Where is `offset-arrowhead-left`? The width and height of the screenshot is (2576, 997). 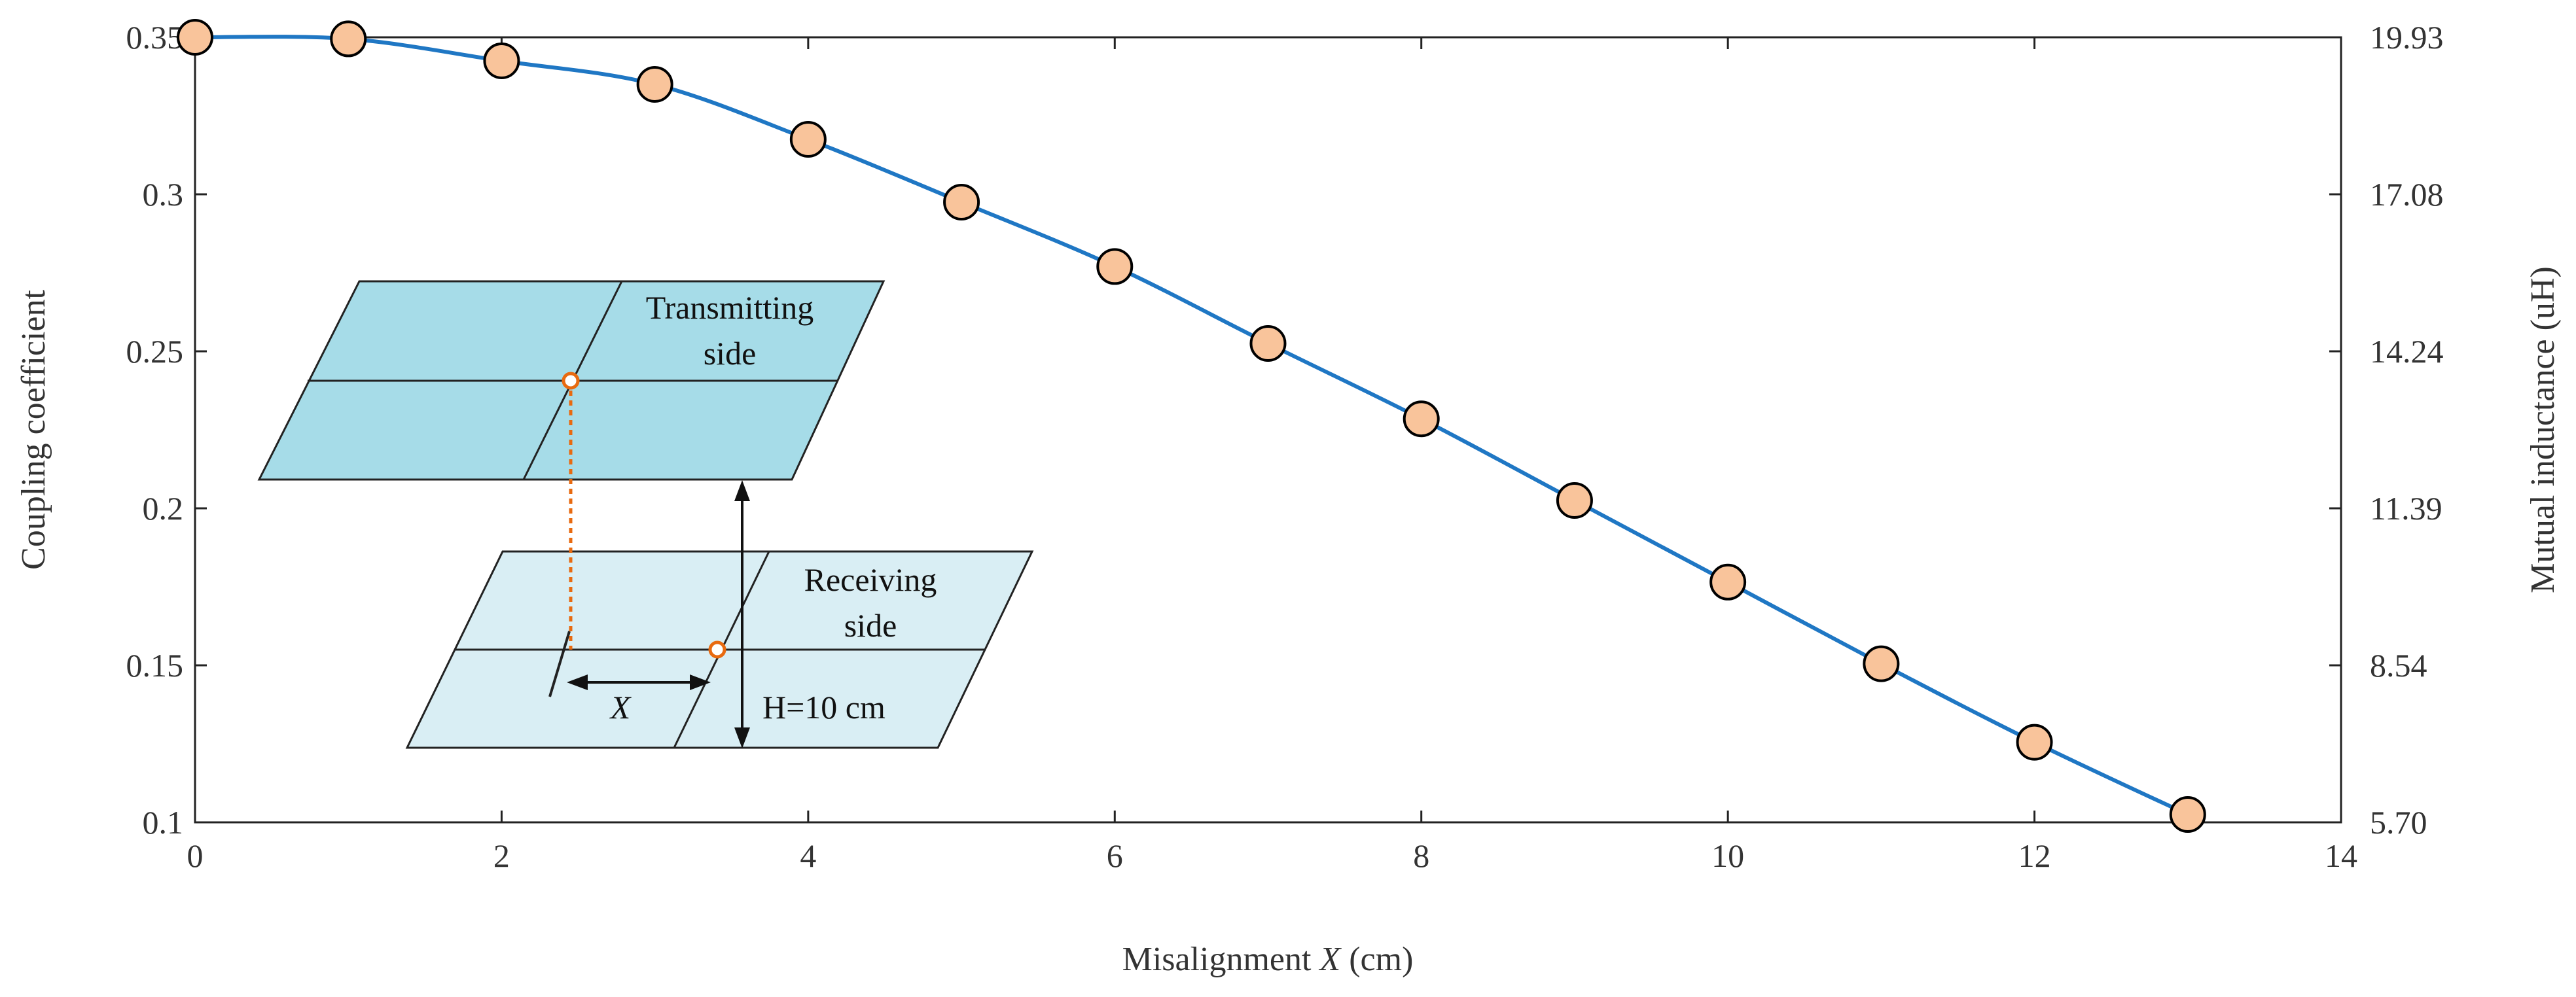
offset-arrowhead-left is located at coordinates (577, 682).